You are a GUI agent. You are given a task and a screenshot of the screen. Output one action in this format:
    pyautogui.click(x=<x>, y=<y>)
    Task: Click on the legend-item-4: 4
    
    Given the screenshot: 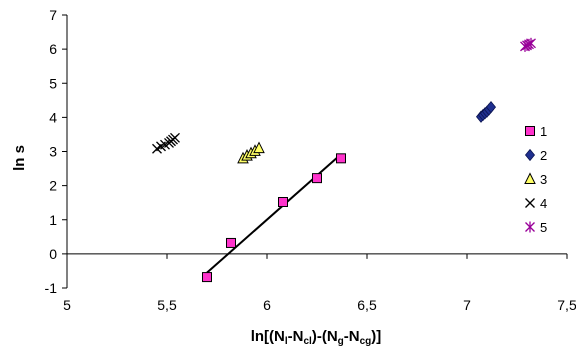 What is the action you would take?
    pyautogui.click(x=536, y=203)
    